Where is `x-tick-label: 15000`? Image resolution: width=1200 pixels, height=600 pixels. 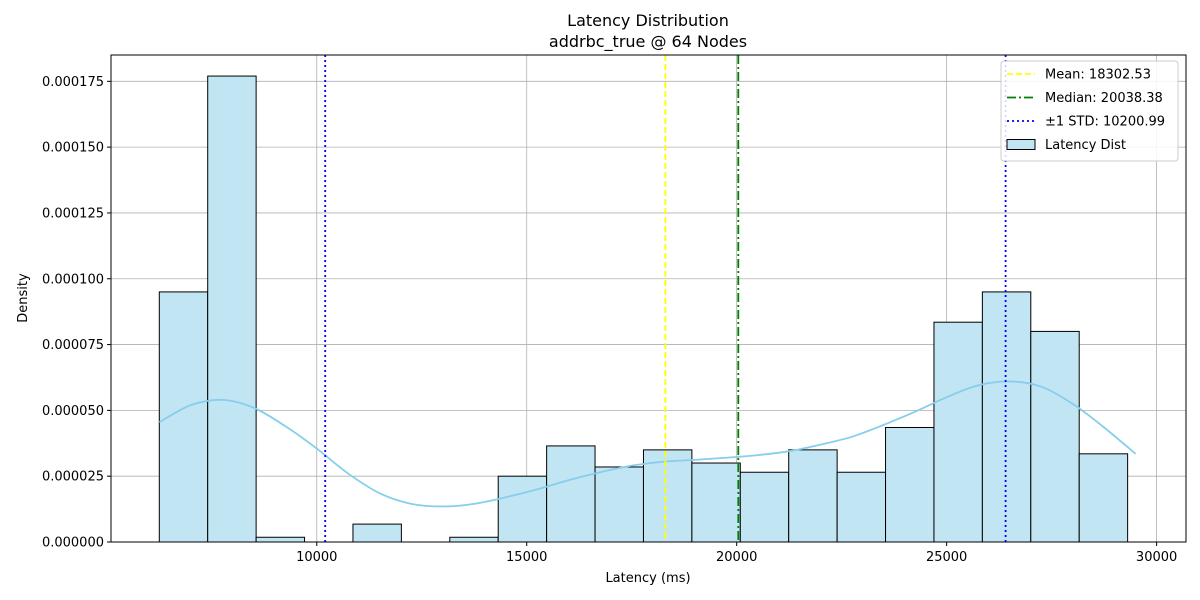 x-tick-label: 15000 is located at coordinates (526, 557).